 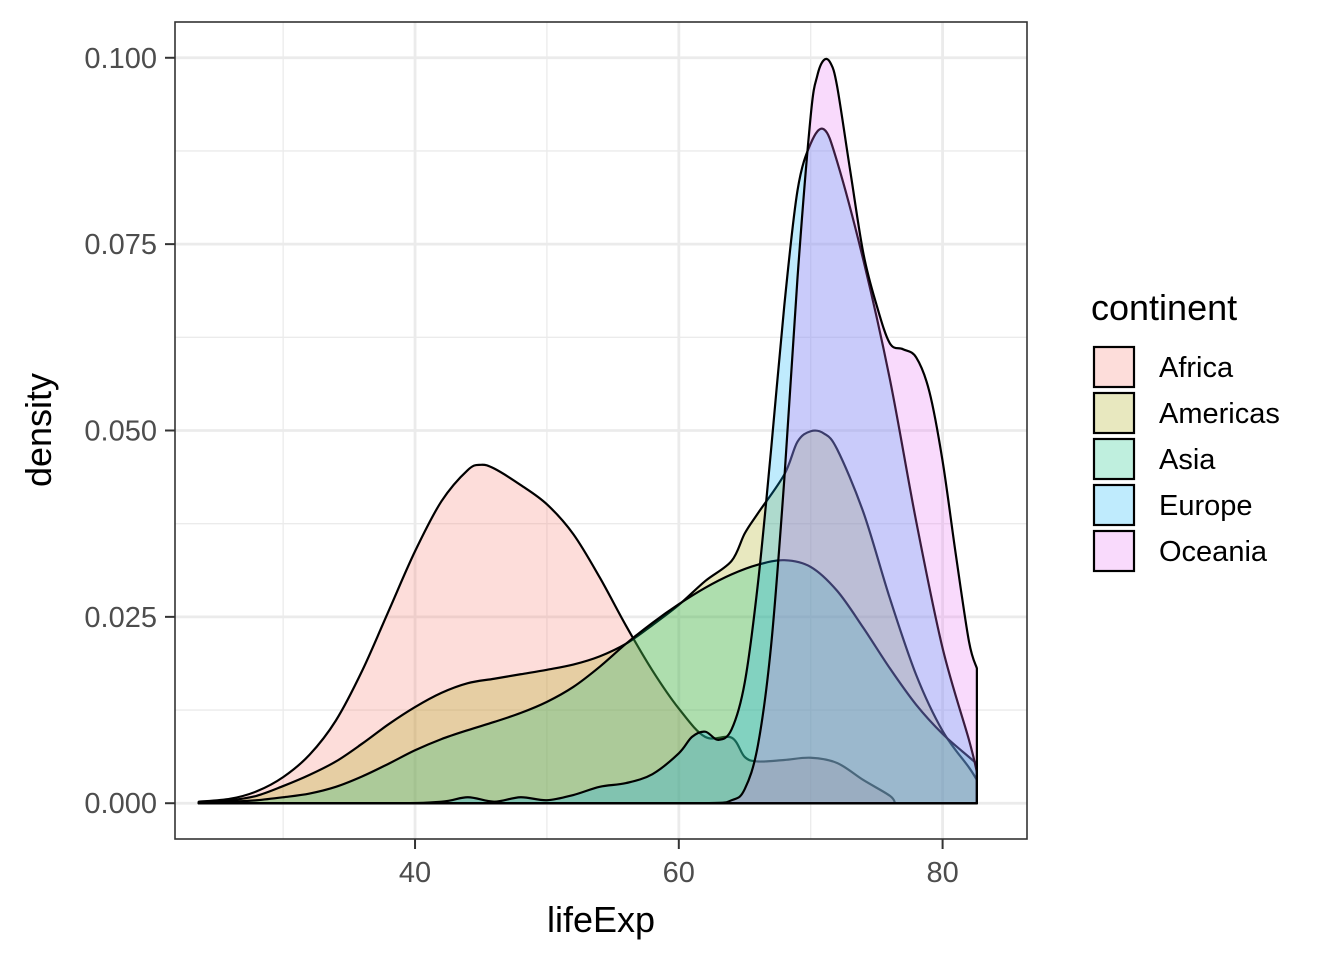 What do you see at coordinates (601, 919) in the screenshot?
I see `x-axis-title: lifeExp` at bounding box center [601, 919].